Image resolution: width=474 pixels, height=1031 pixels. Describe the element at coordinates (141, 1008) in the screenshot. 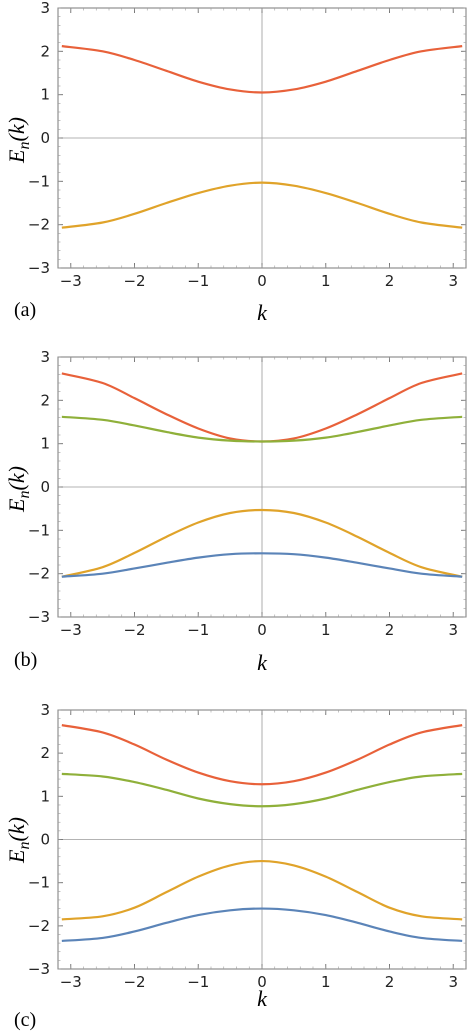

I see `panel-c: k (c)` at that location.